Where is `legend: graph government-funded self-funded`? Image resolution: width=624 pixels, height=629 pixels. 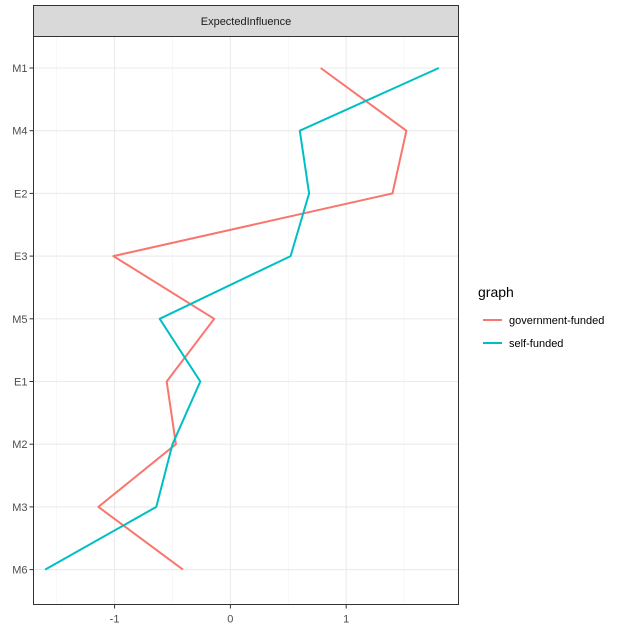 legend: graph government-funded self-funded is located at coordinates (541, 317).